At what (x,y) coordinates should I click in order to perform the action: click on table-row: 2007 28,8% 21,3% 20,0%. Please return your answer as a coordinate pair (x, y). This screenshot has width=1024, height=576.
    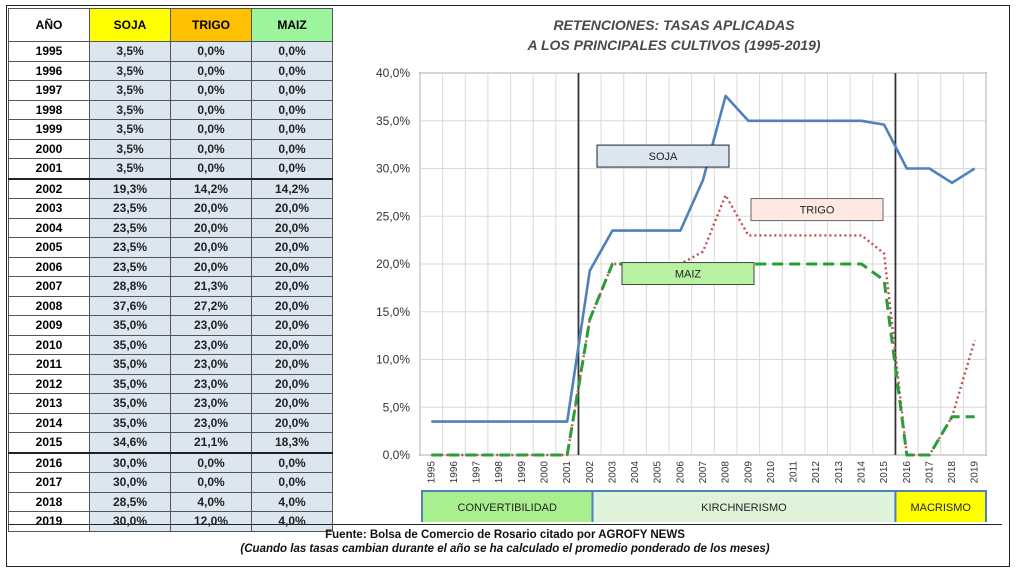
    Looking at the image, I should click on (170, 286).